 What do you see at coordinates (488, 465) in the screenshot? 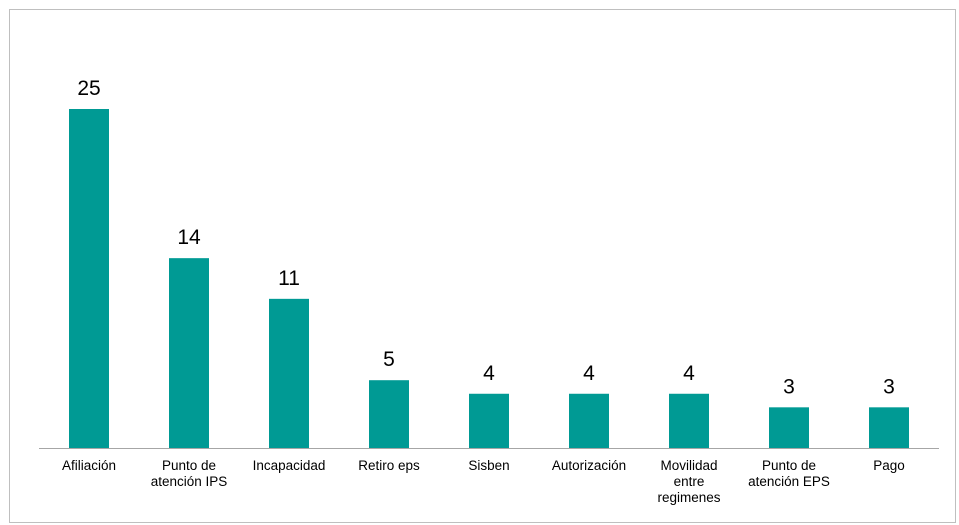
I see `category-label: Sisben` at bounding box center [488, 465].